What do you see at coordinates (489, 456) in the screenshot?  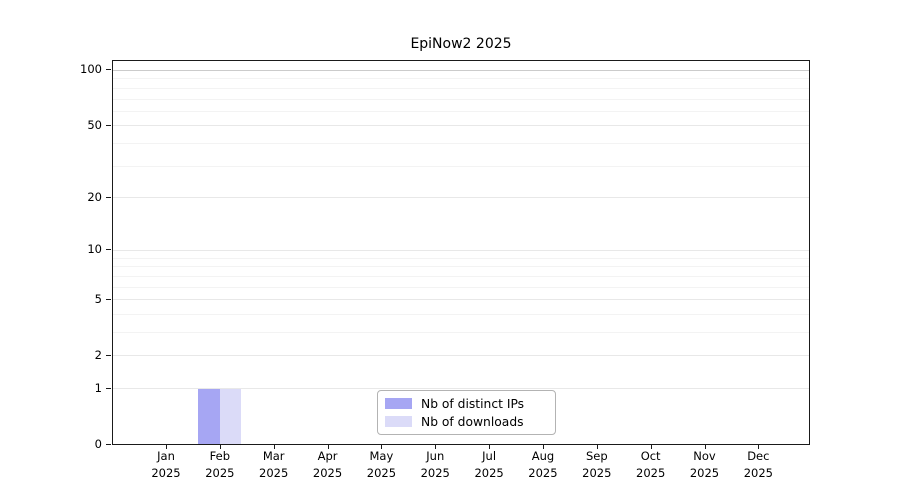 I see `x-tick-month: Jul` at bounding box center [489, 456].